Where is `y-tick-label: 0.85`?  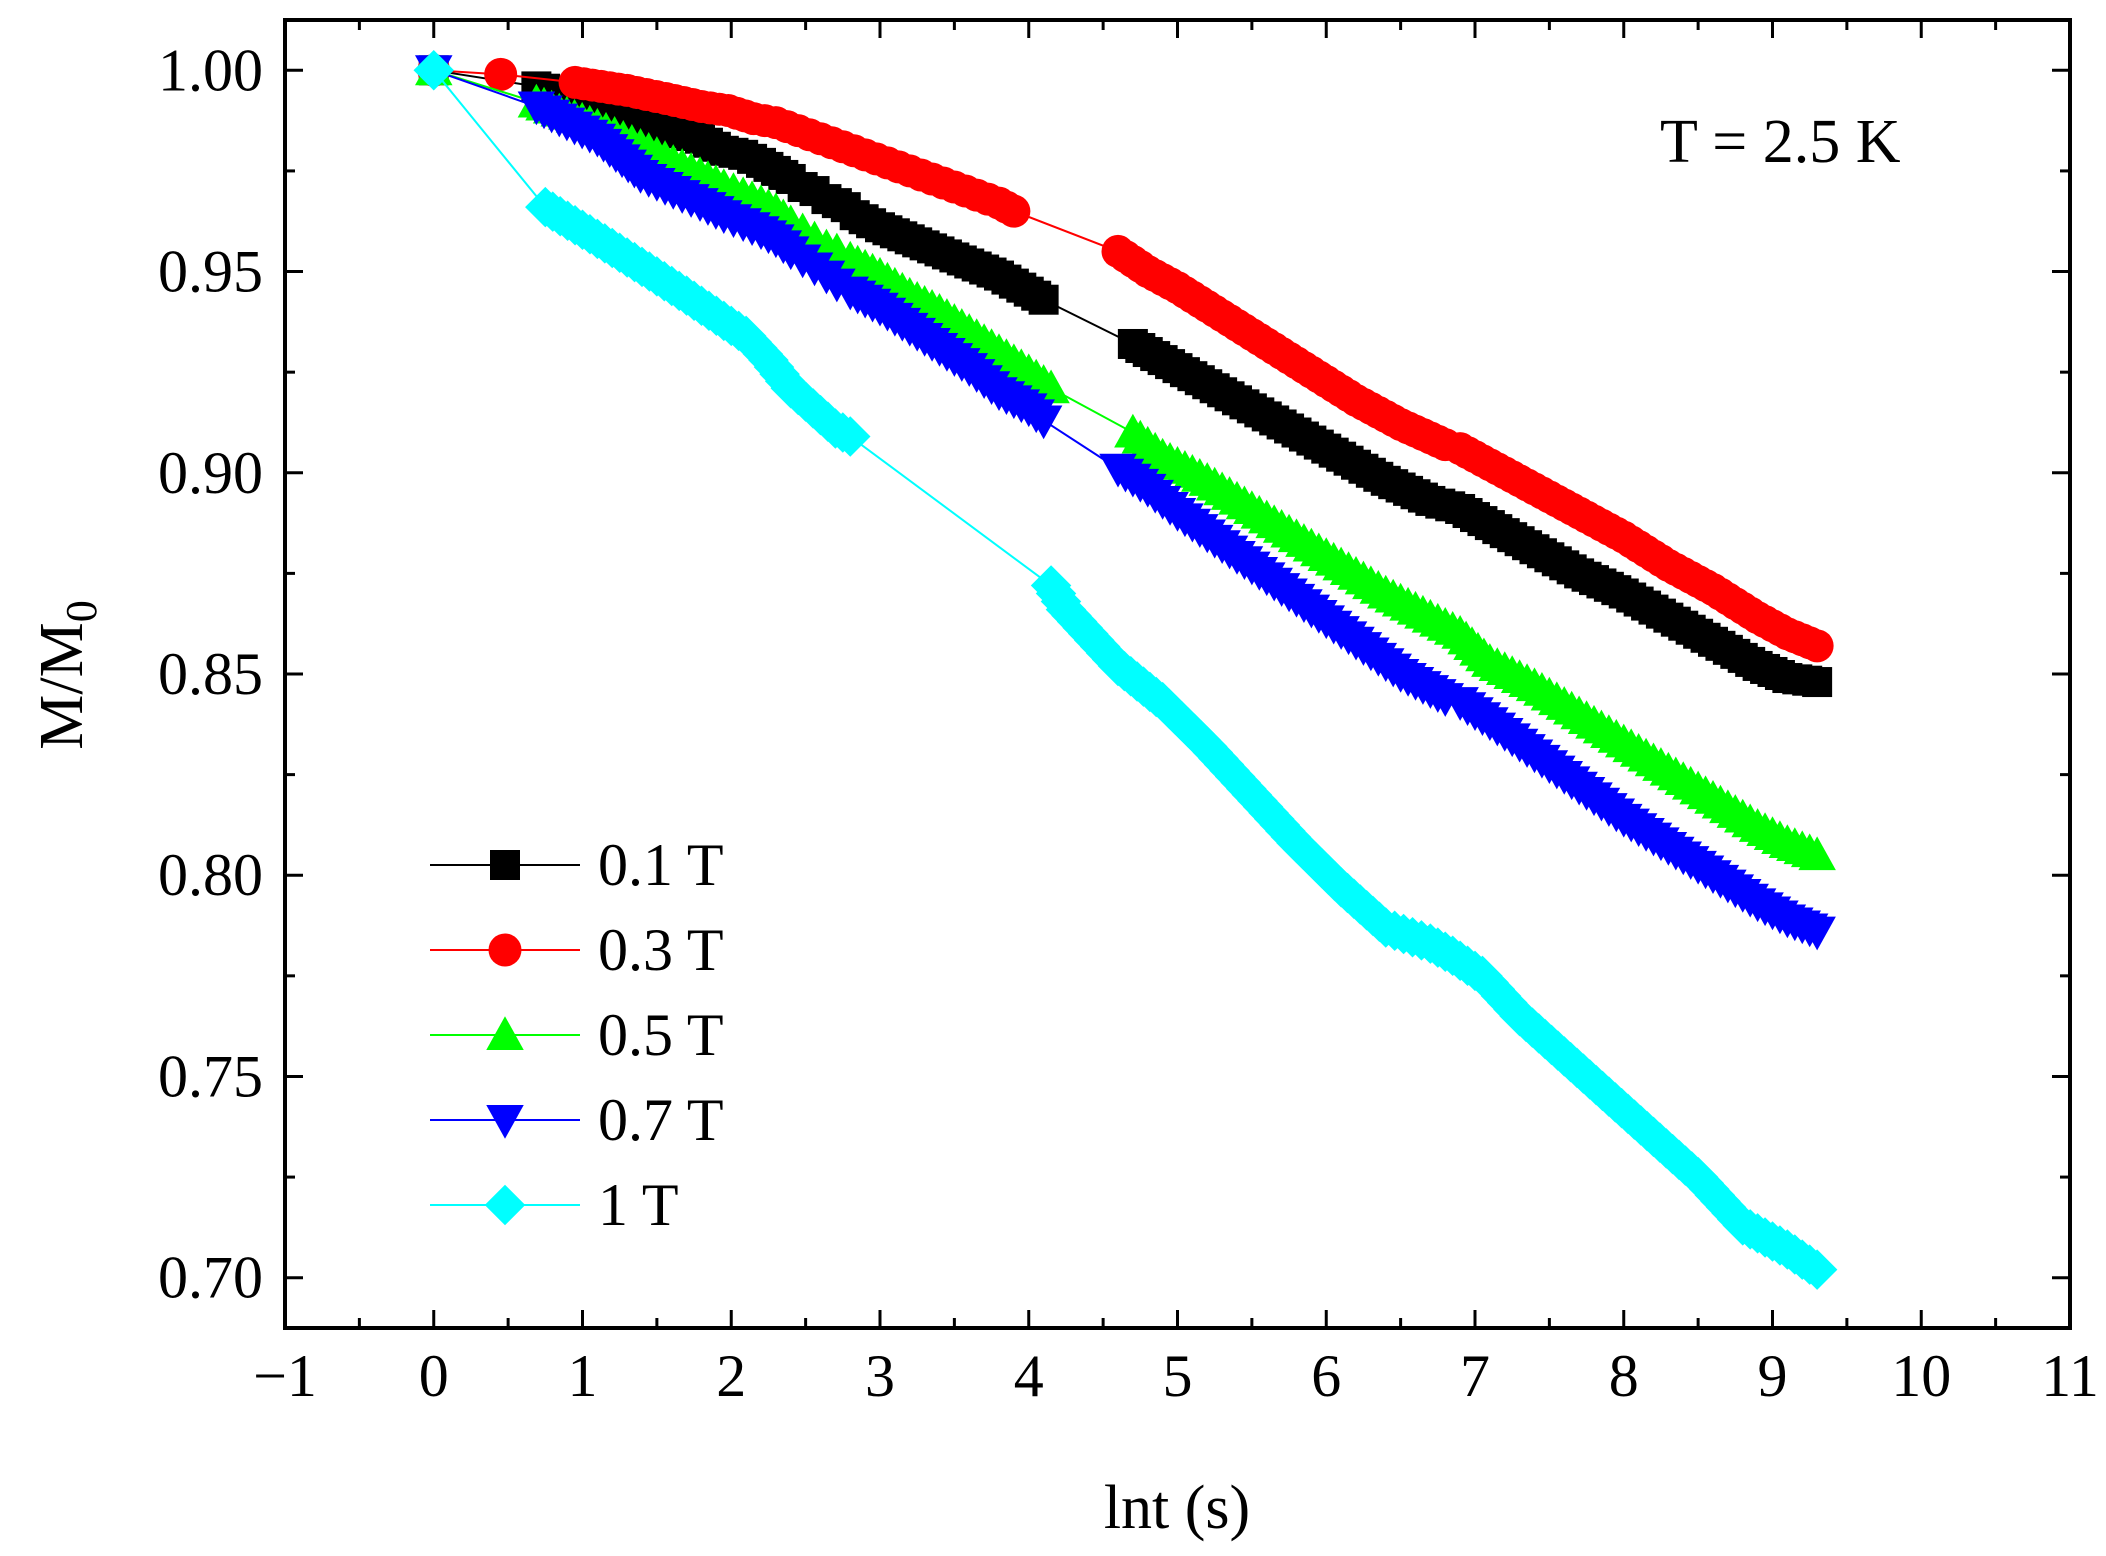 y-tick-label: 0.85 is located at coordinates (210, 674).